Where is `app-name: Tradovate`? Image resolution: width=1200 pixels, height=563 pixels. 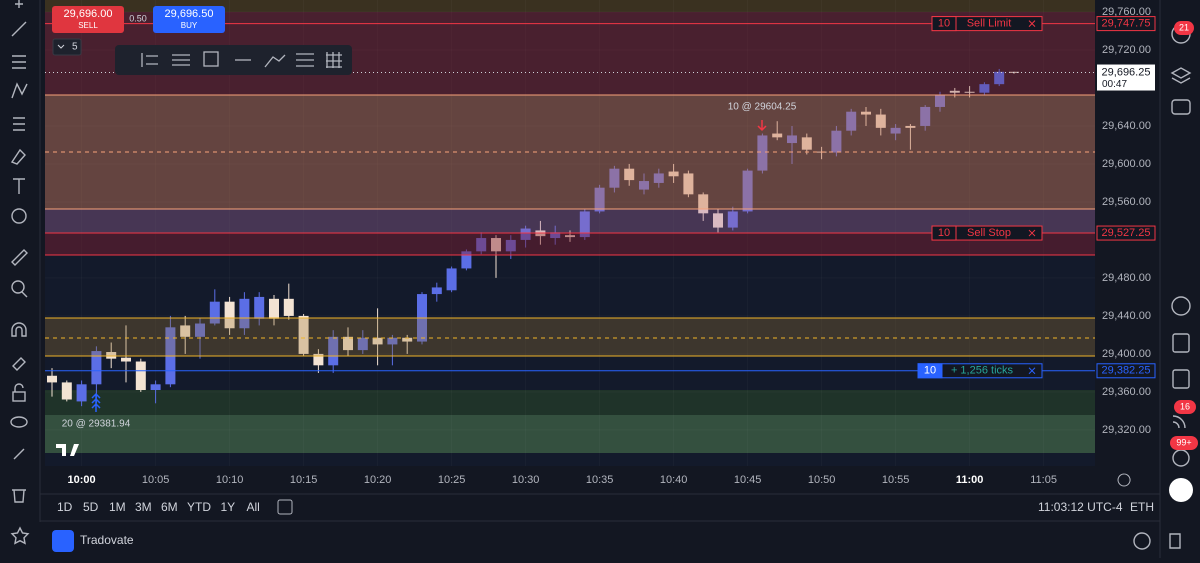 app-name: Tradovate is located at coordinates (107, 540).